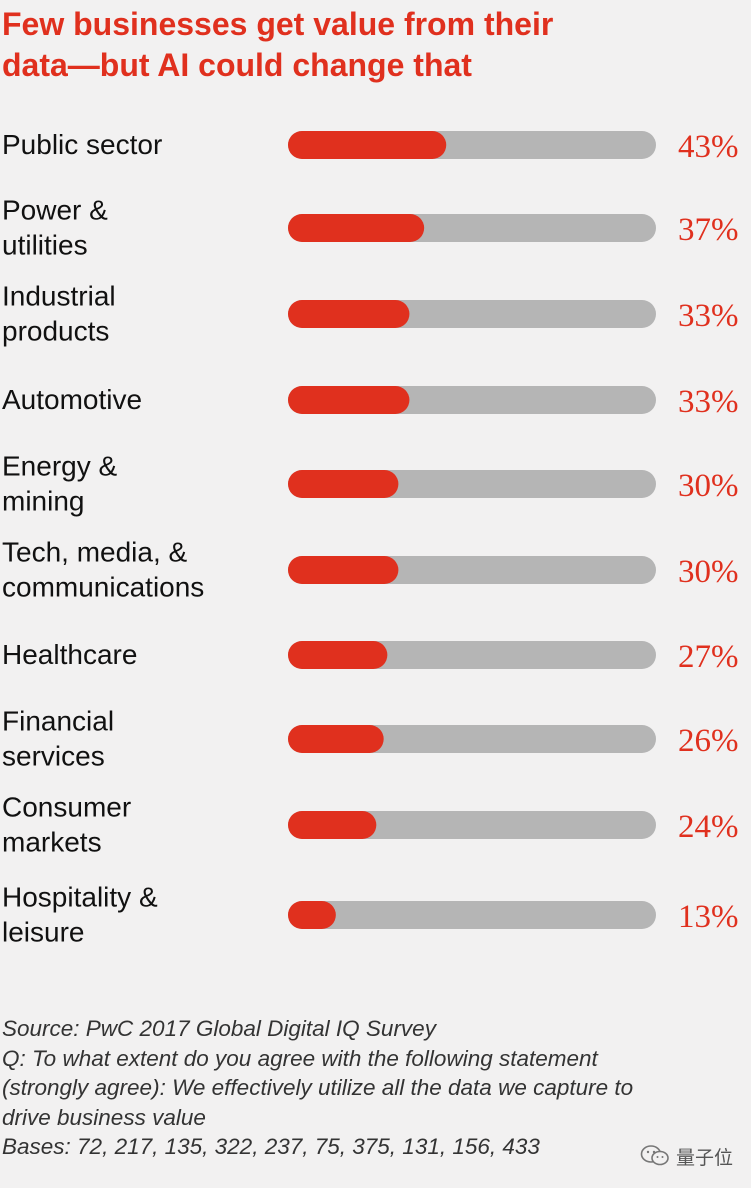 The height and width of the screenshot is (1188, 751). Describe the element at coordinates (80, 915) in the screenshot. I see `category-label: Hospitality & leisure` at that location.